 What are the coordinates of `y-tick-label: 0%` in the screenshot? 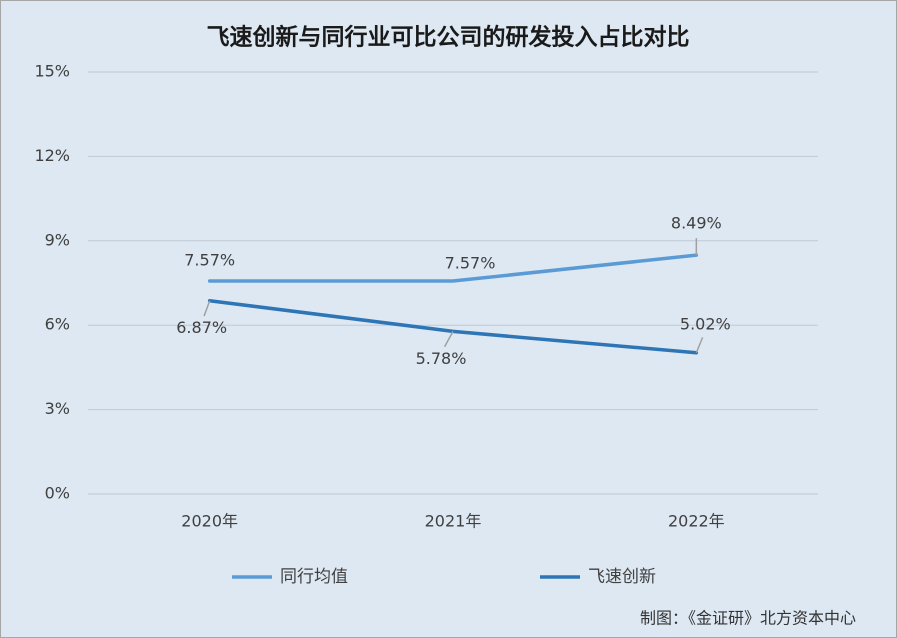 It's located at (57, 493).